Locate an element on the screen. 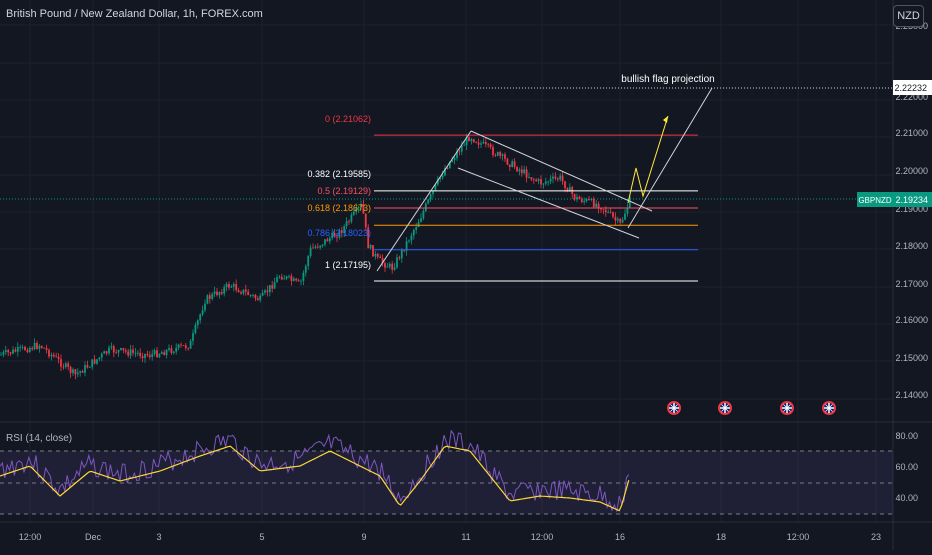 The width and height of the screenshot is (932, 555). flag-pole-lower is located at coordinates (424, 201).